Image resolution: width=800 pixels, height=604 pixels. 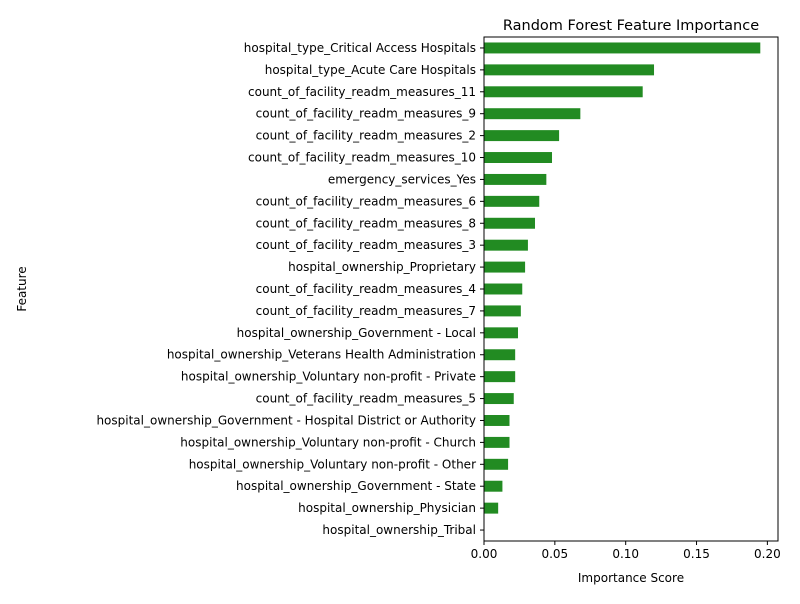 I want to click on y-tick-label: count_of_facility_readm_measures_4, so click(x=366, y=289).